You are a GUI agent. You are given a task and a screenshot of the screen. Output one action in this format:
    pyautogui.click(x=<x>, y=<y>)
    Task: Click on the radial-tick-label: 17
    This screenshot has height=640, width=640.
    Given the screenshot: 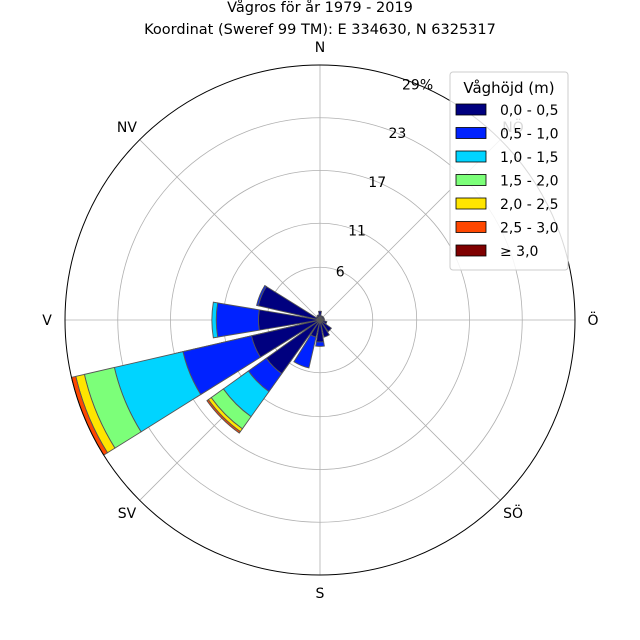 What is the action you would take?
    pyautogui.click(x=377, y=183)
    